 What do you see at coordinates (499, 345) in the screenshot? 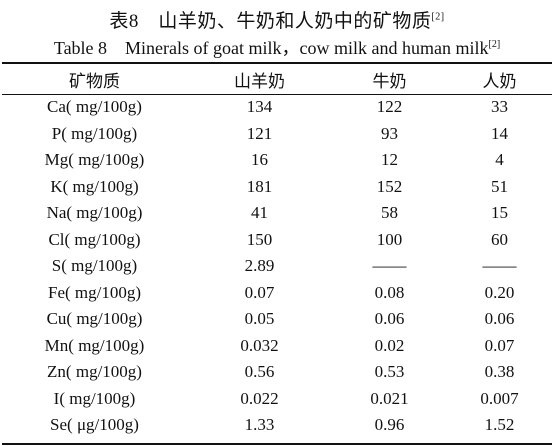
I see `human-milk-value: 0.07` at bounding box center [499, 345].